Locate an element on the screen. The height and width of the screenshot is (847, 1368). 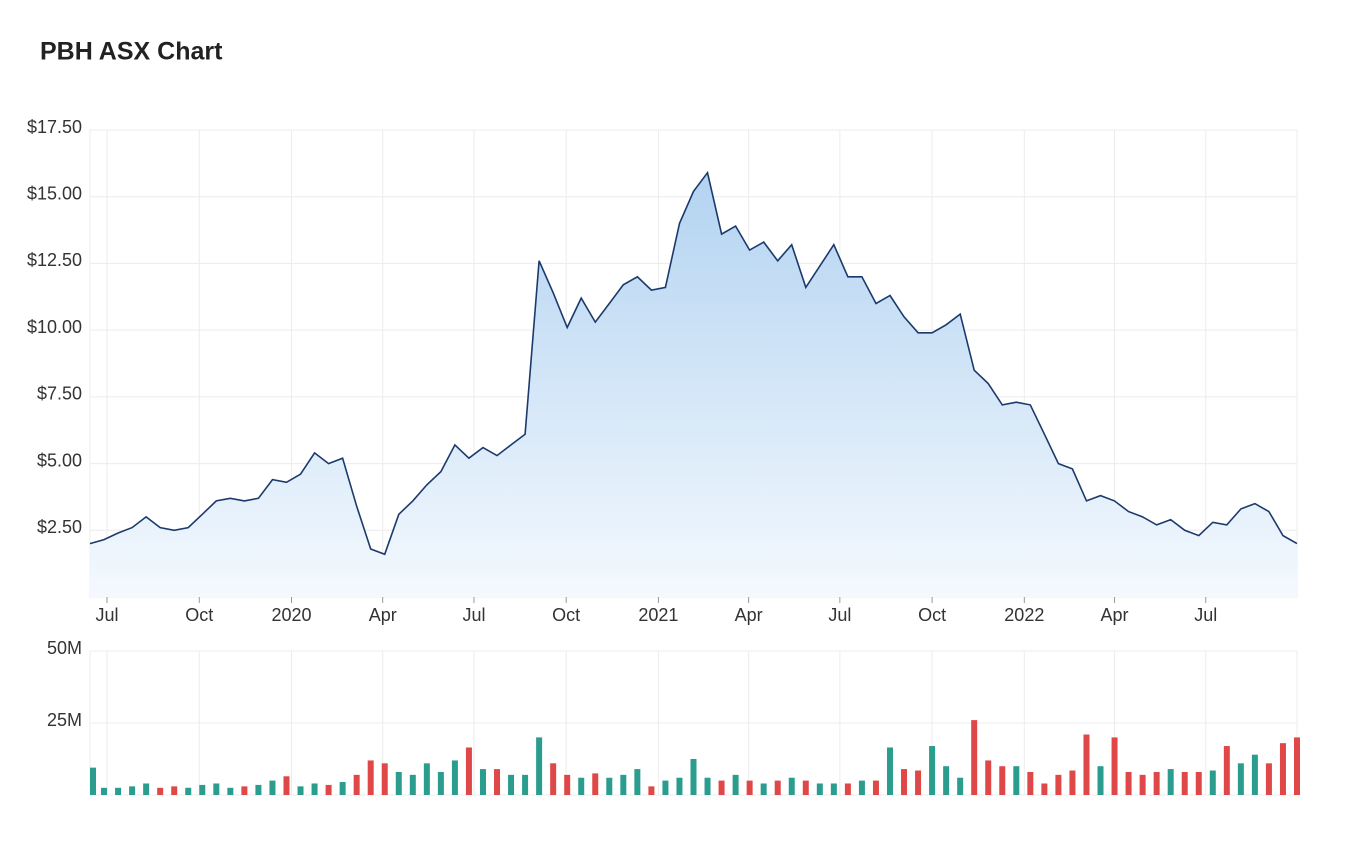
x-tick-label: 2020 is located at coordinates (291, 615).